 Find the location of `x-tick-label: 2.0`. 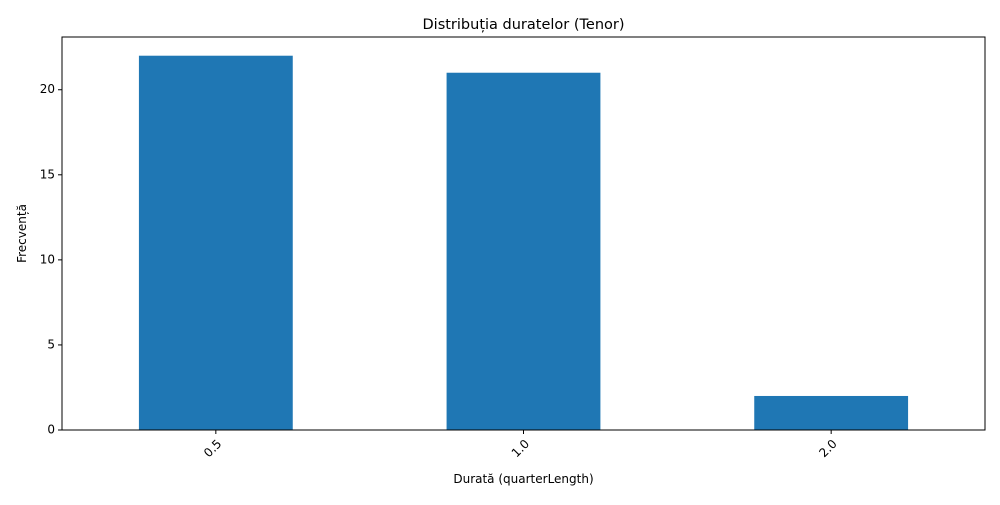

x-tick-label: 2.0 is located at coordinates (827, 448).